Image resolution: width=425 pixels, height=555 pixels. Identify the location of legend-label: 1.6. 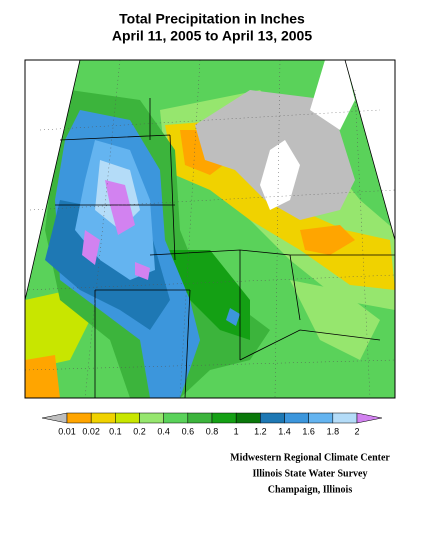
(308, 431).